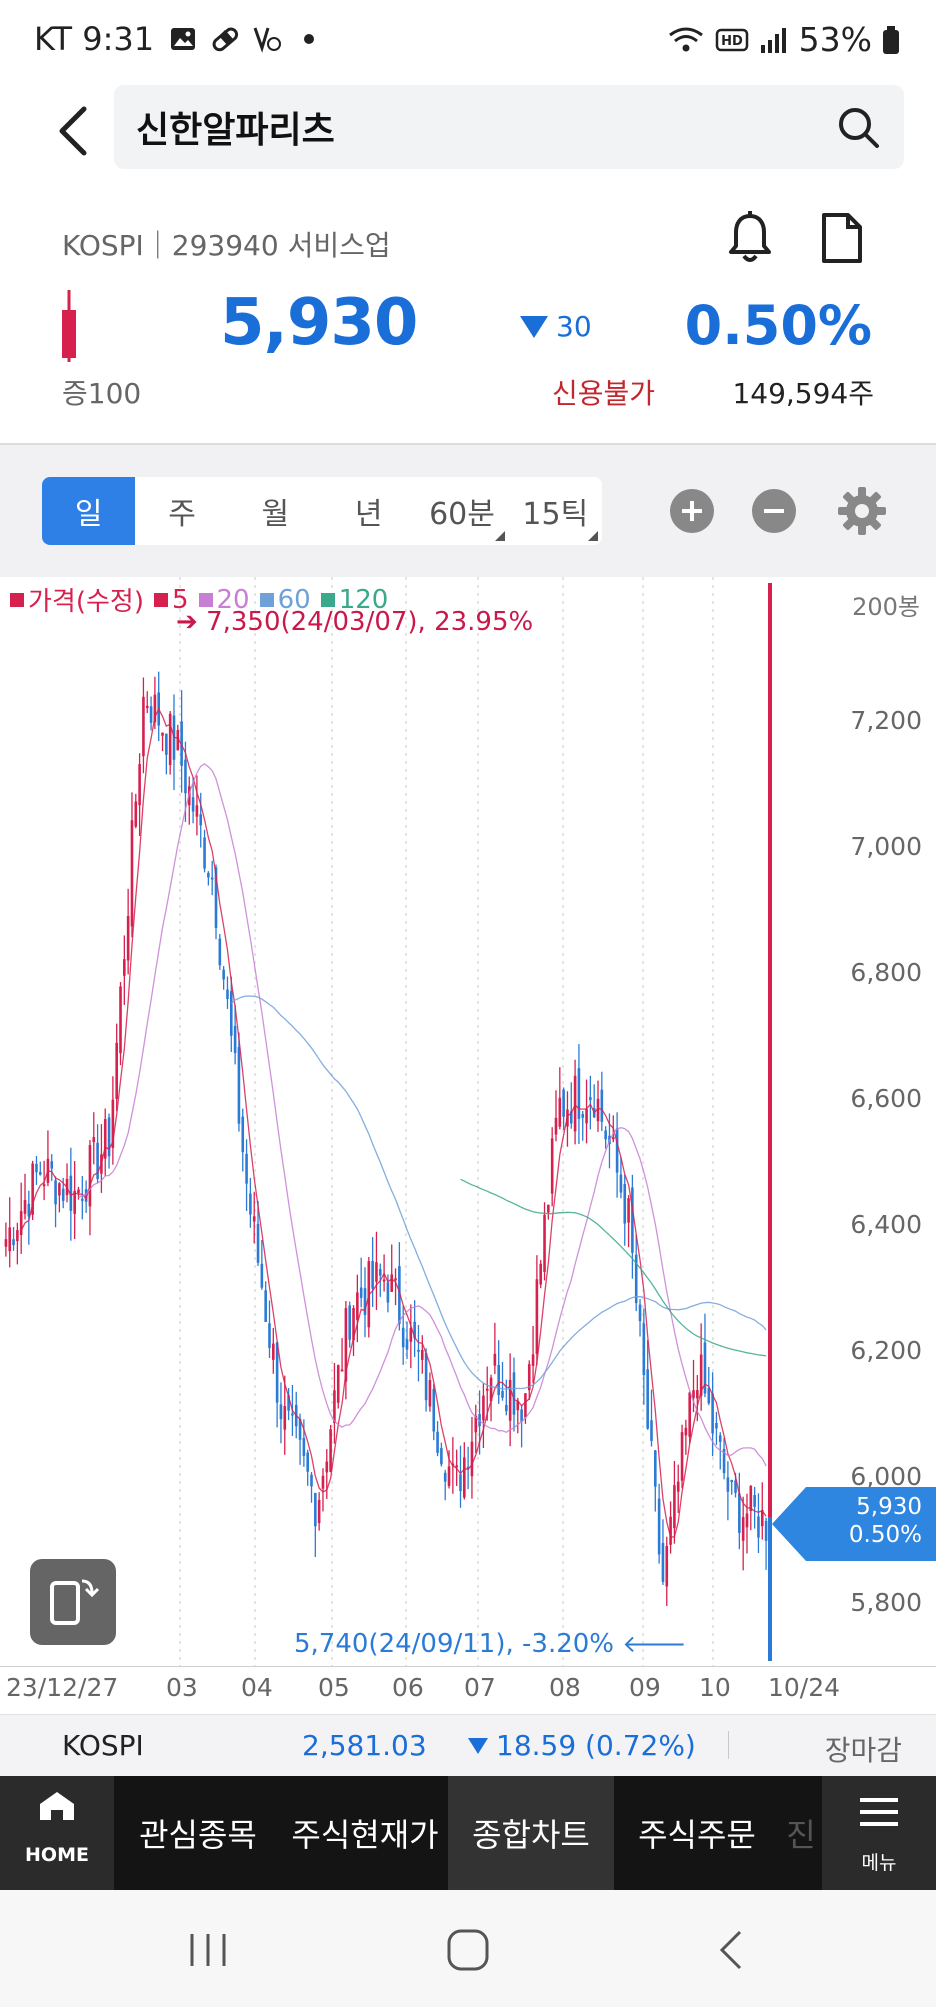 This screenshot has height=2007, width=936. Describe the element at coordinates (692, 511) in the screenshot. I see `zoom-in-icon` at that location.